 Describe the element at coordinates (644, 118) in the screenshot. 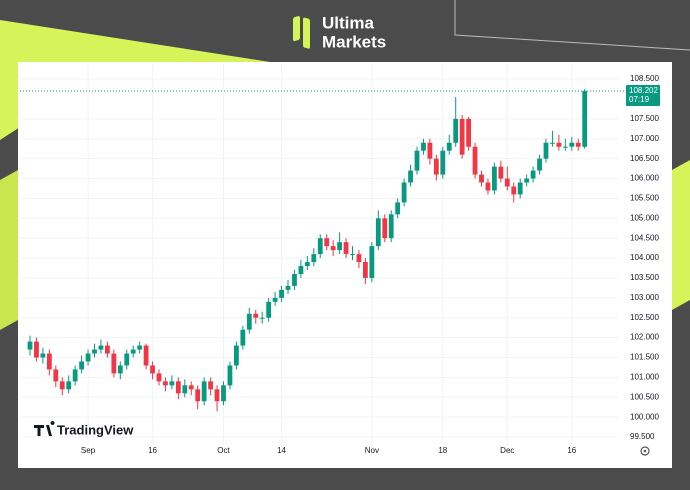

I see `y-tick-label: 107.500` at that location.